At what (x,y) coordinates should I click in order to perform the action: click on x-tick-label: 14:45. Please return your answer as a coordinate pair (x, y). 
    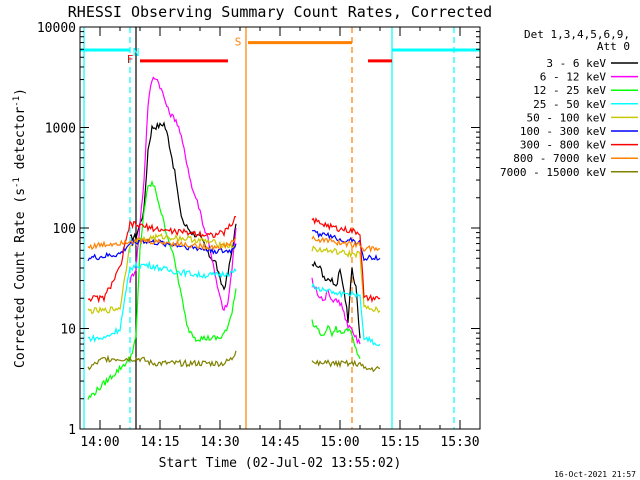
    Looking at the image, I should click on (279, 442).